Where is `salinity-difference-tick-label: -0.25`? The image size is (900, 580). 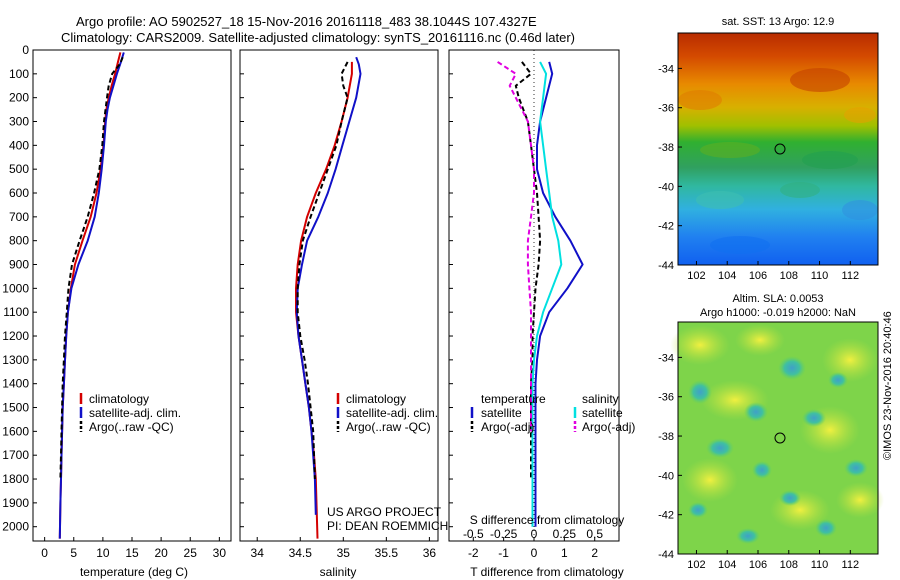
salinity-difference-tick-label: -0.25 is located at coordinates (504, 534).